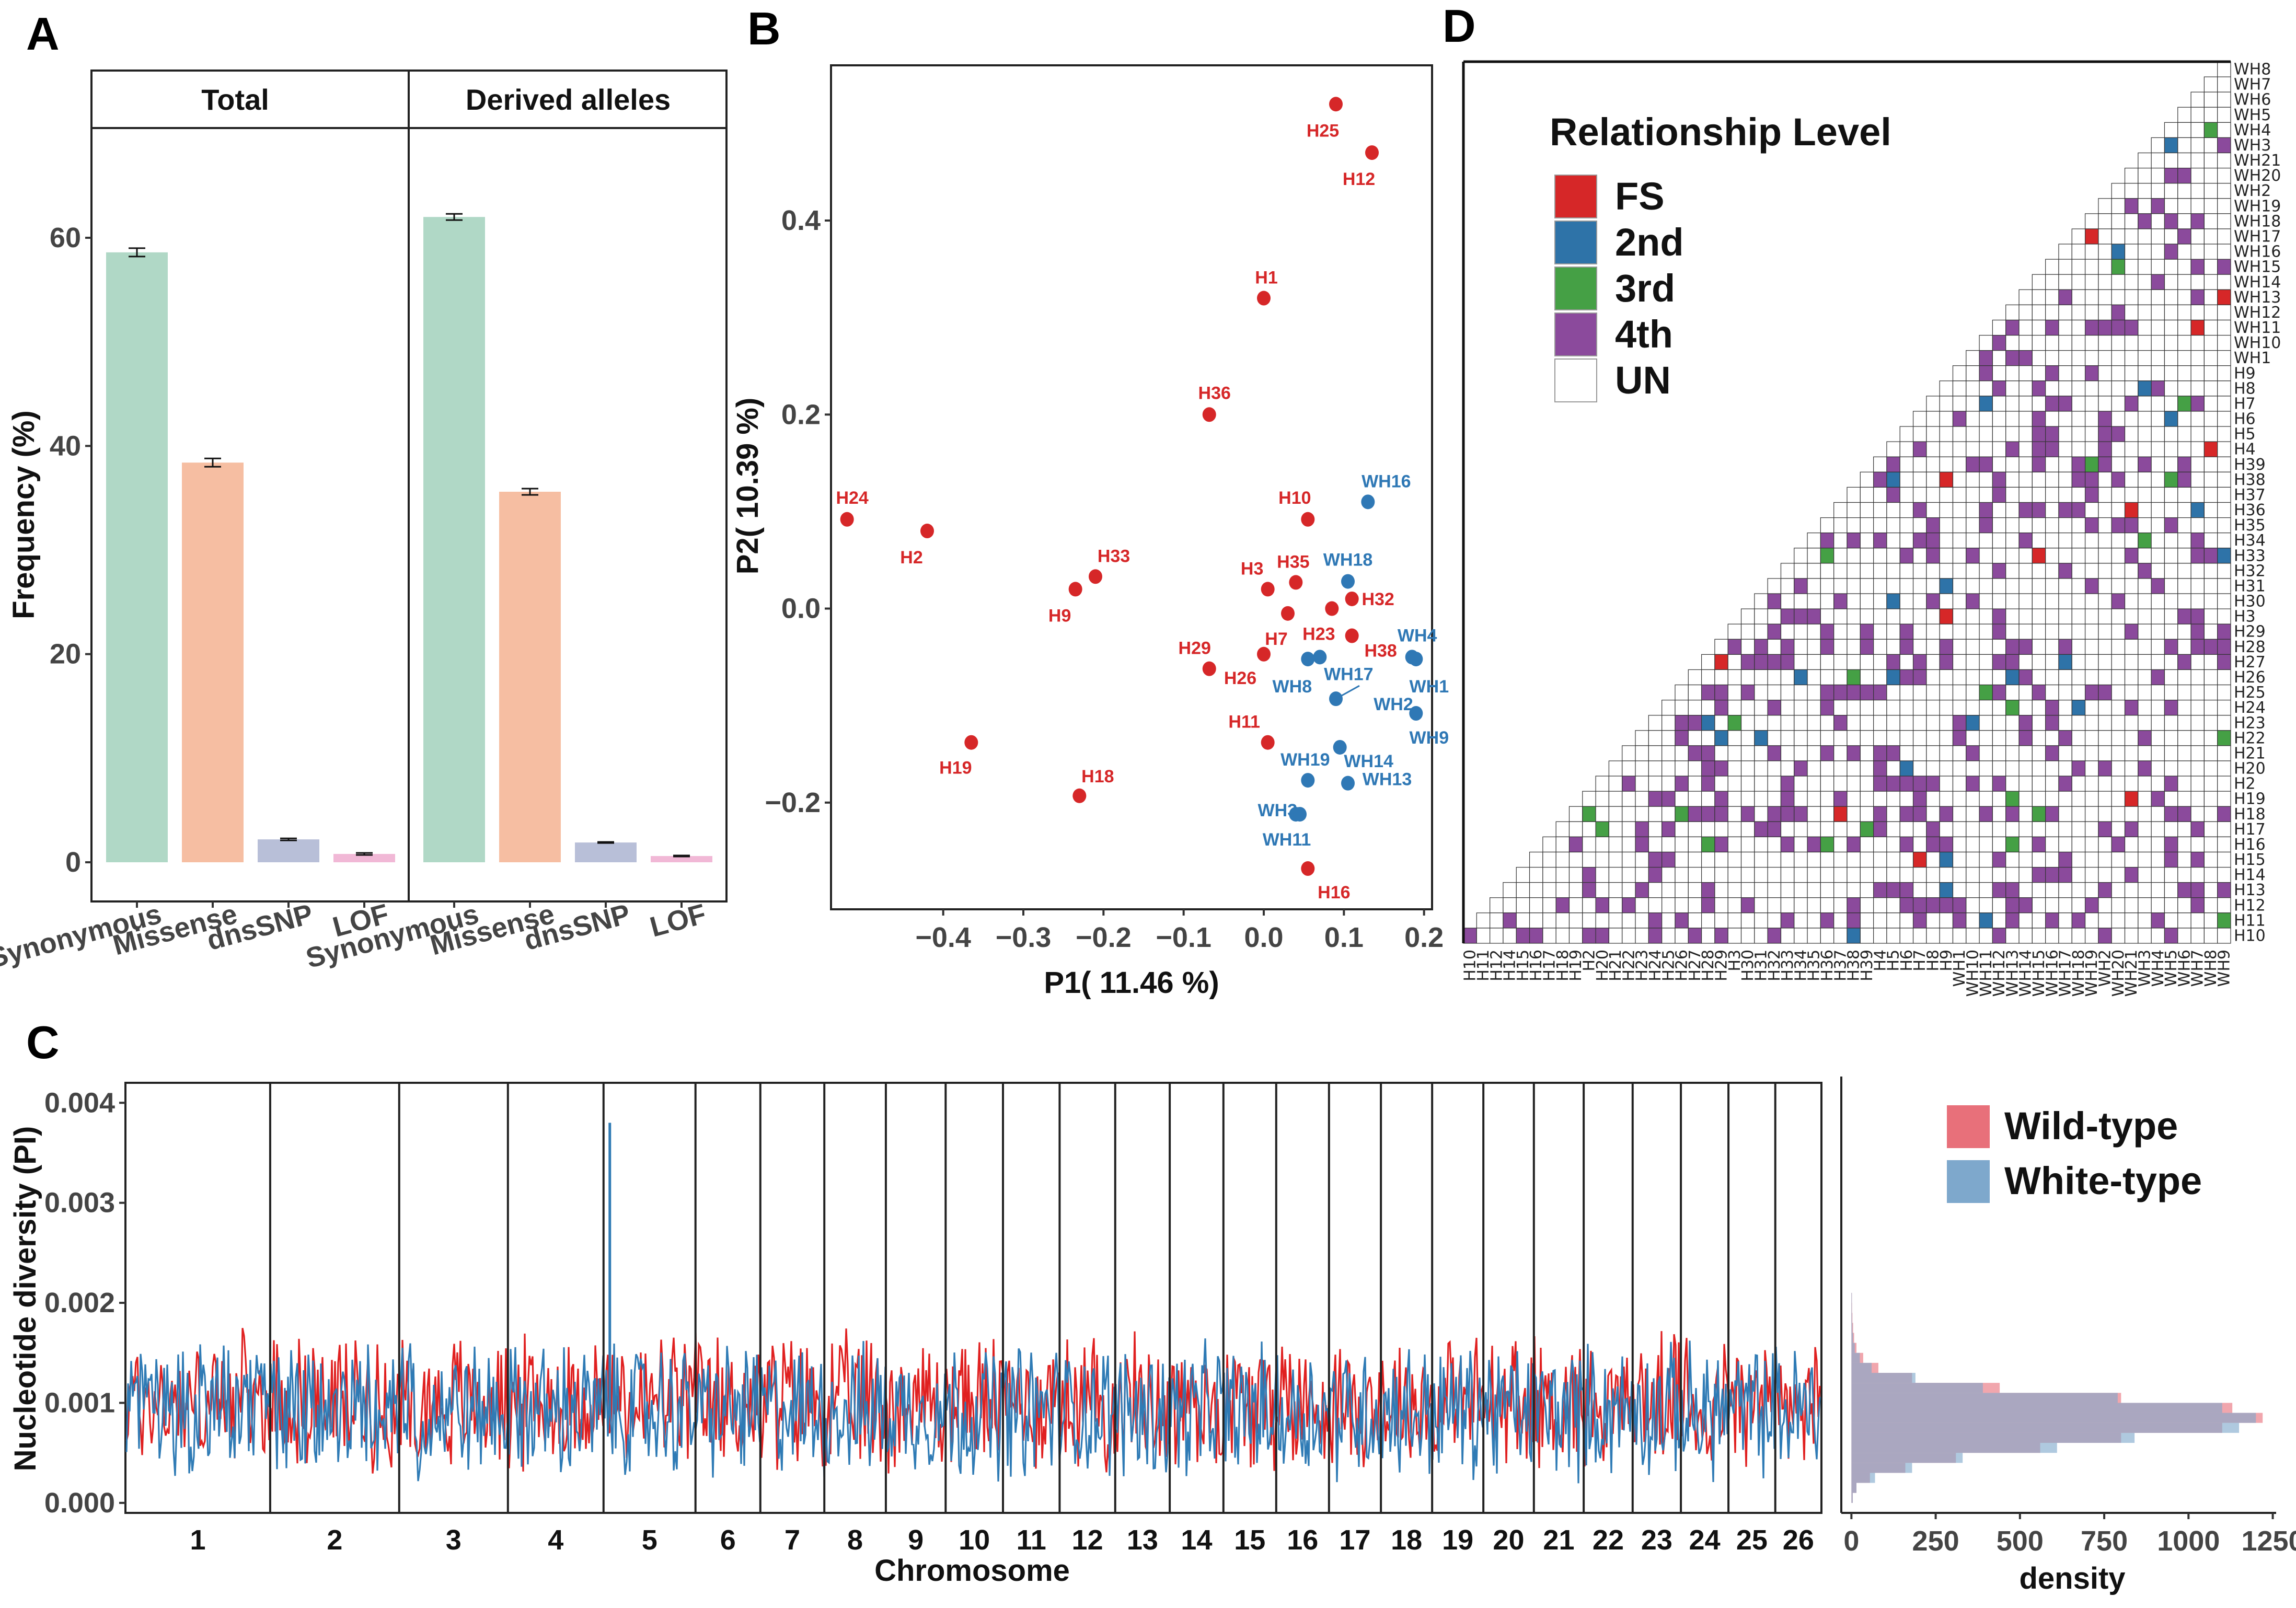  What do you see at coordinates (2250, 556) in the screenshot?
I see `heatmap-row-label: H33` at bounding box center [2250, 556].